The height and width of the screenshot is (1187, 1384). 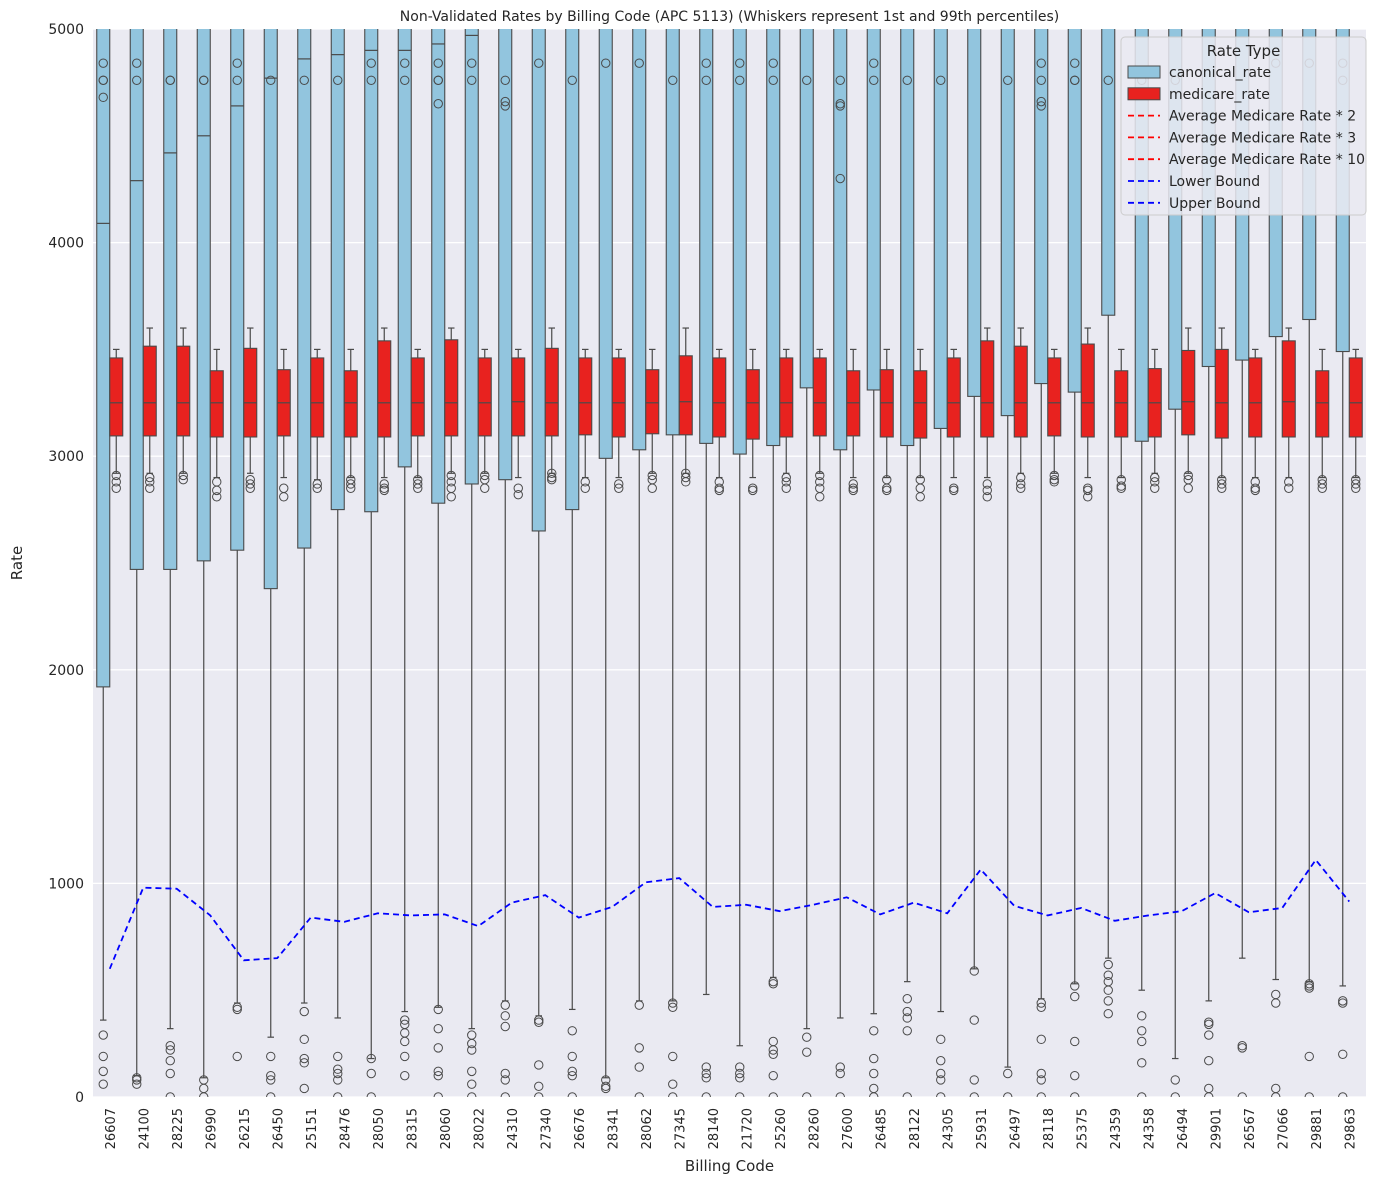 I want to click on x-tick-label: 28225, so click(x=178, y=1128).